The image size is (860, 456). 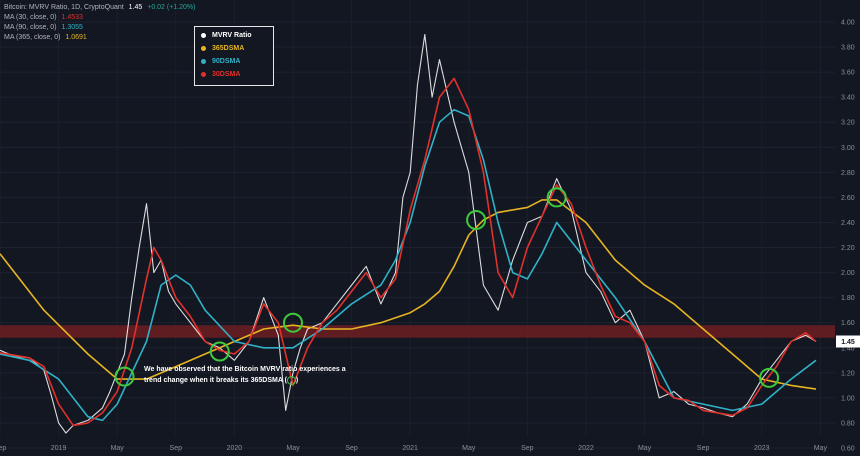 What do you see at coordinates (232, 35) in the screenshot?
I see `legend-label: MVRV Ratio` at bounding box center [232, 35].